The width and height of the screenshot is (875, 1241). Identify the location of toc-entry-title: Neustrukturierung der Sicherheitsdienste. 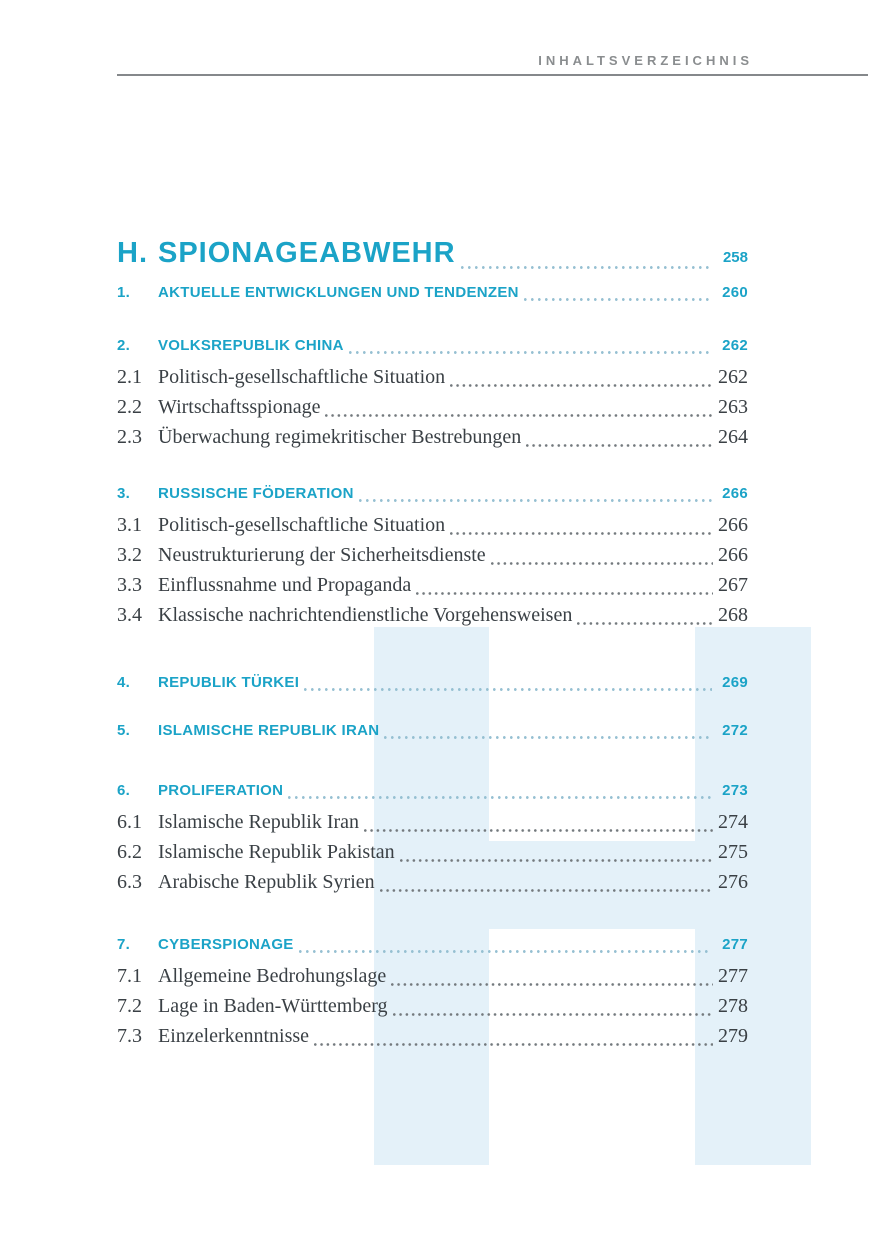
(322, 555).